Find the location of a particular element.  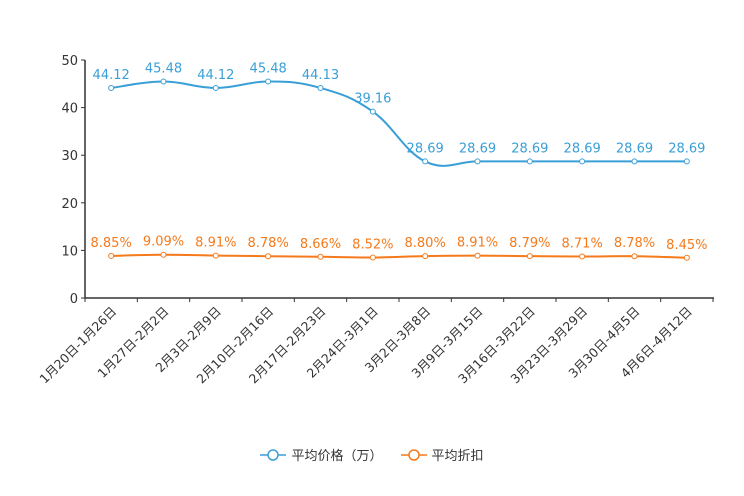

data-label: 9.09% is located at coordinates (163, 242).